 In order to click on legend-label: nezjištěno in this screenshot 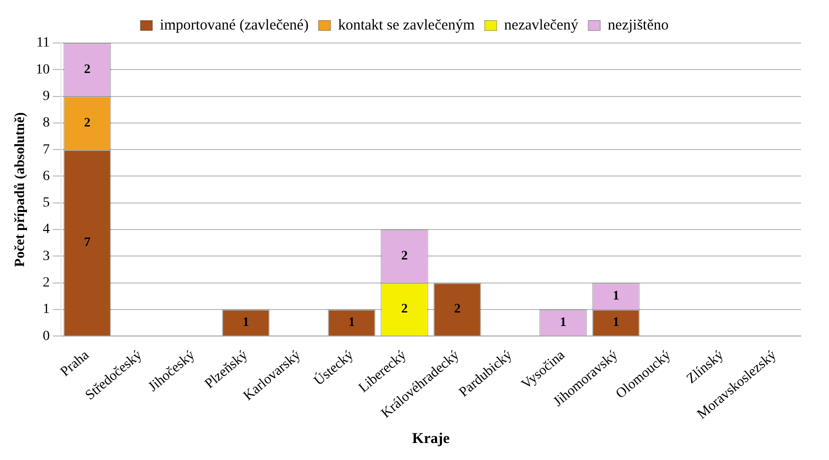, I will do `click(638, 25)`.